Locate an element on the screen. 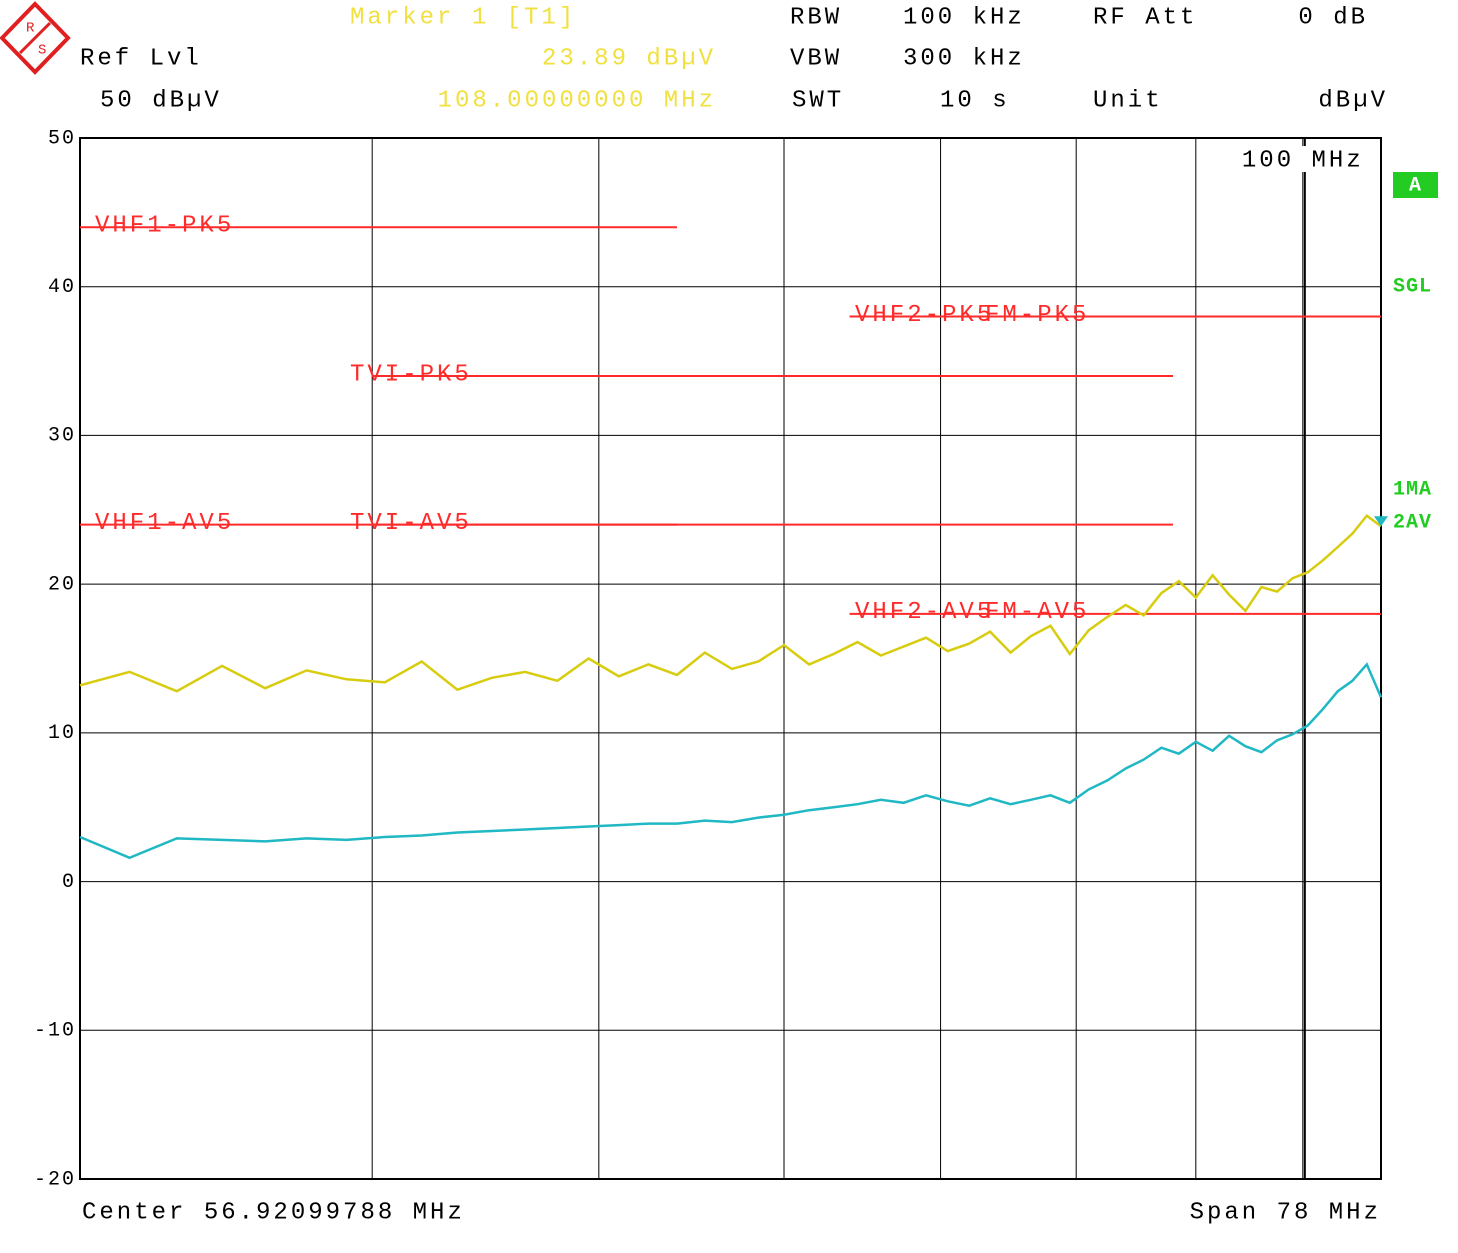 This screenshot has height=1253, width=1458. sweep-mode: SGL is located at coordinates (1412, 286).